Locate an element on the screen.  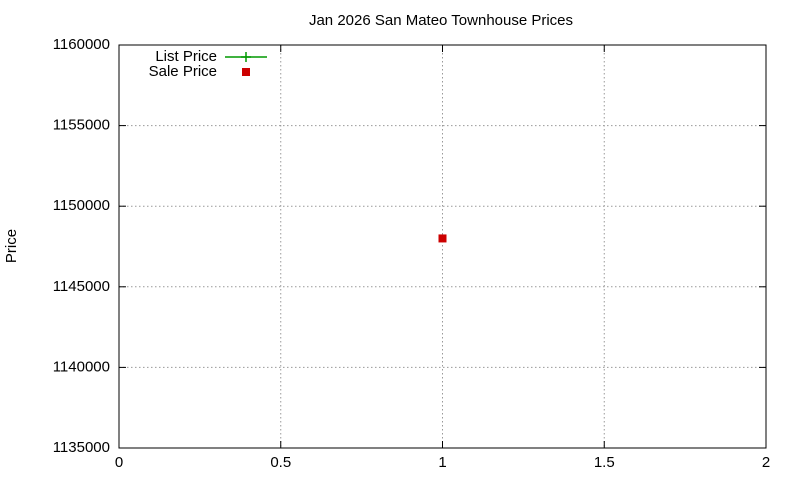
y-tick-label: 1160000 is located at coordinates (81, 44).